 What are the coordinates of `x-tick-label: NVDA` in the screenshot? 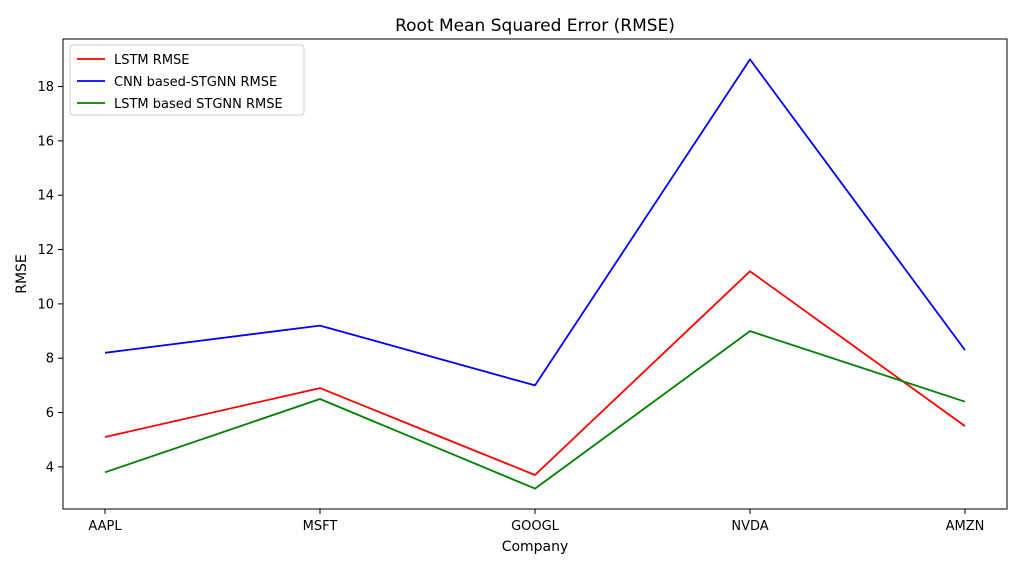 It's located at (749, 526).